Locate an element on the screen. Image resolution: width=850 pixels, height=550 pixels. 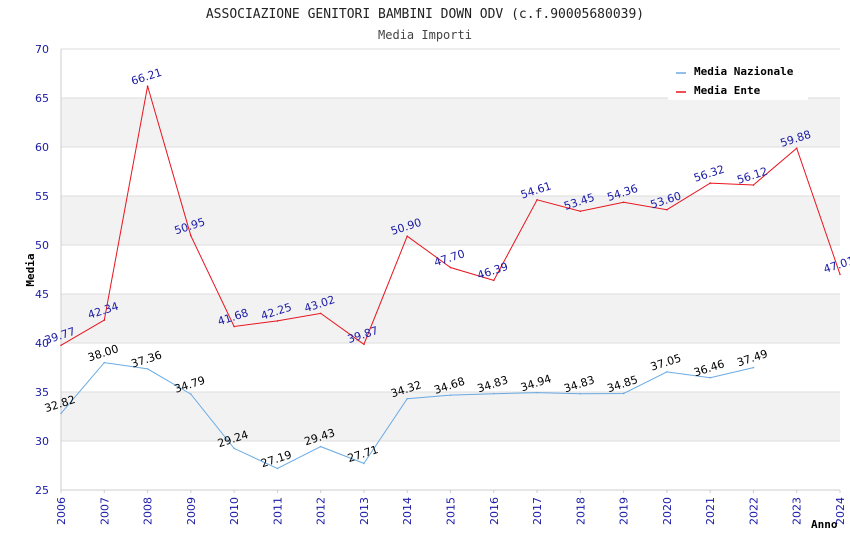
y-tick-label: 40 is located at coordinates (42, 343).